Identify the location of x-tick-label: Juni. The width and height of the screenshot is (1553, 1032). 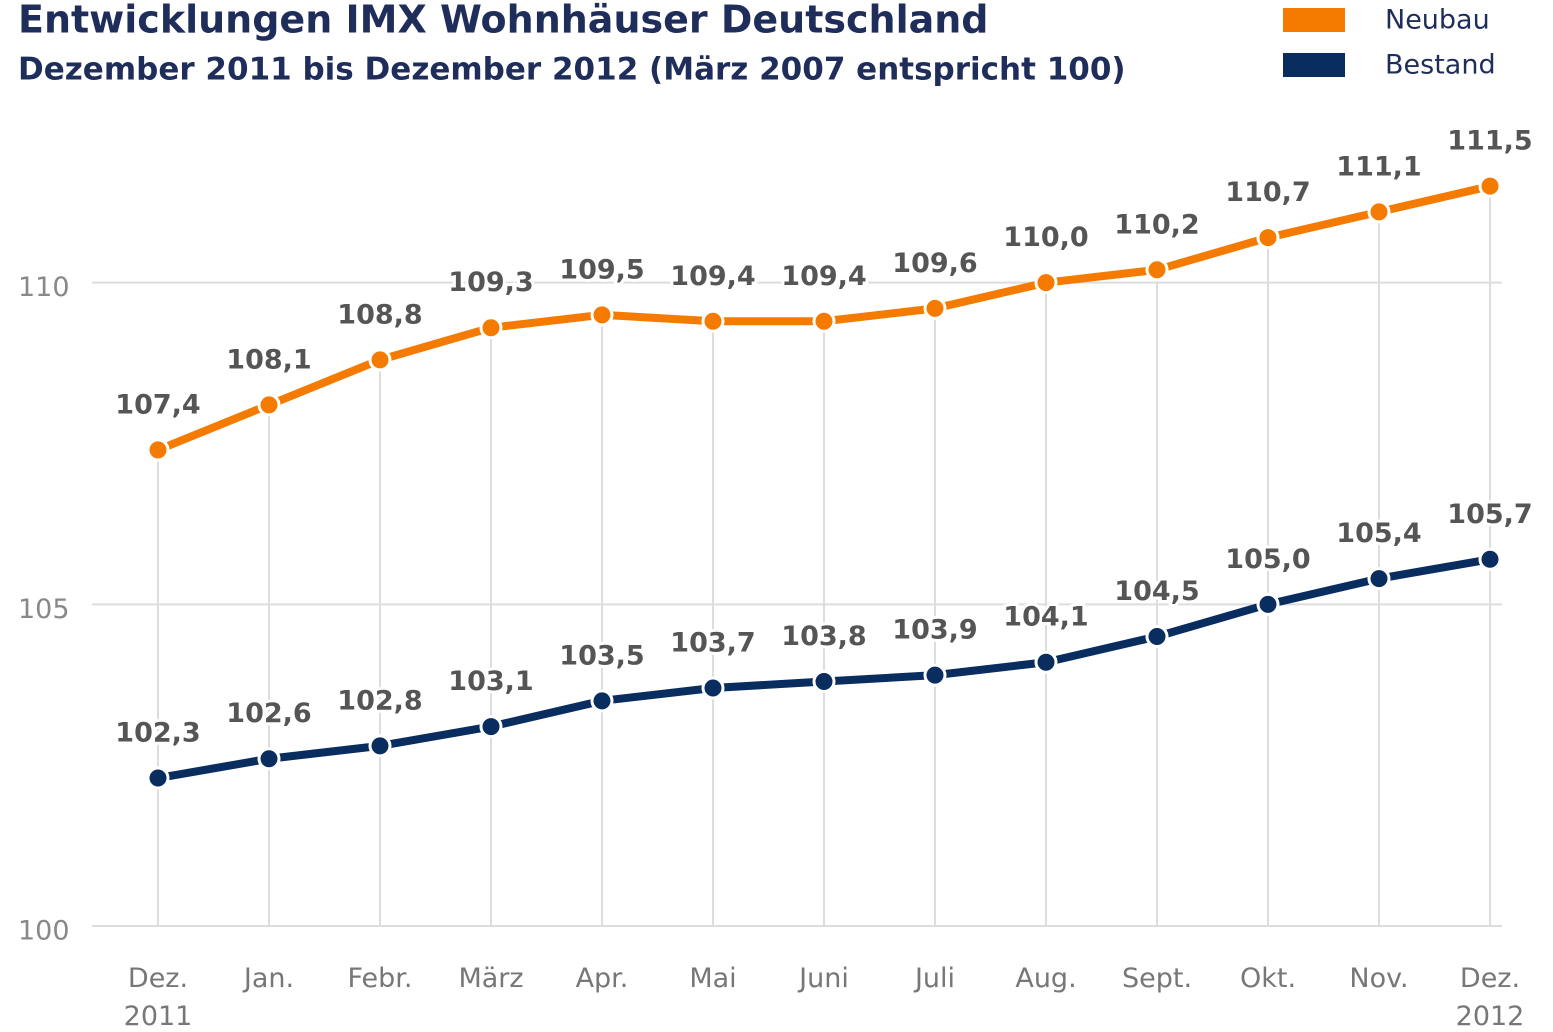
(824, 978).